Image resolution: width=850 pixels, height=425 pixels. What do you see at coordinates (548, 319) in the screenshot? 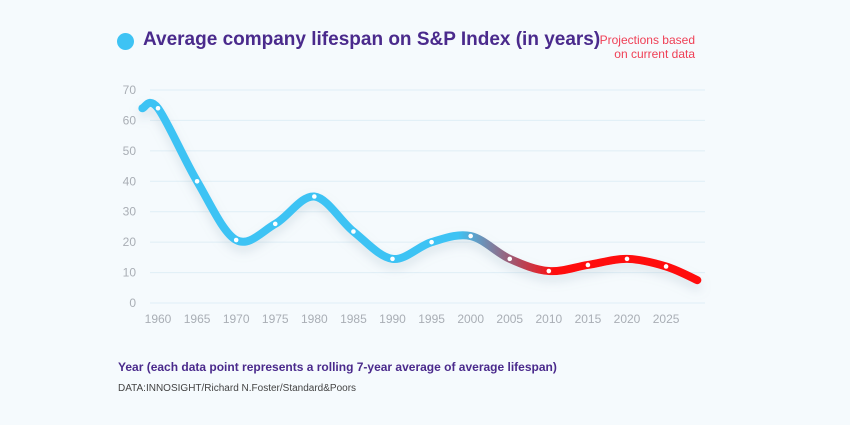
I see `x-tick-label: 2010` at bounding box center [548, 319].